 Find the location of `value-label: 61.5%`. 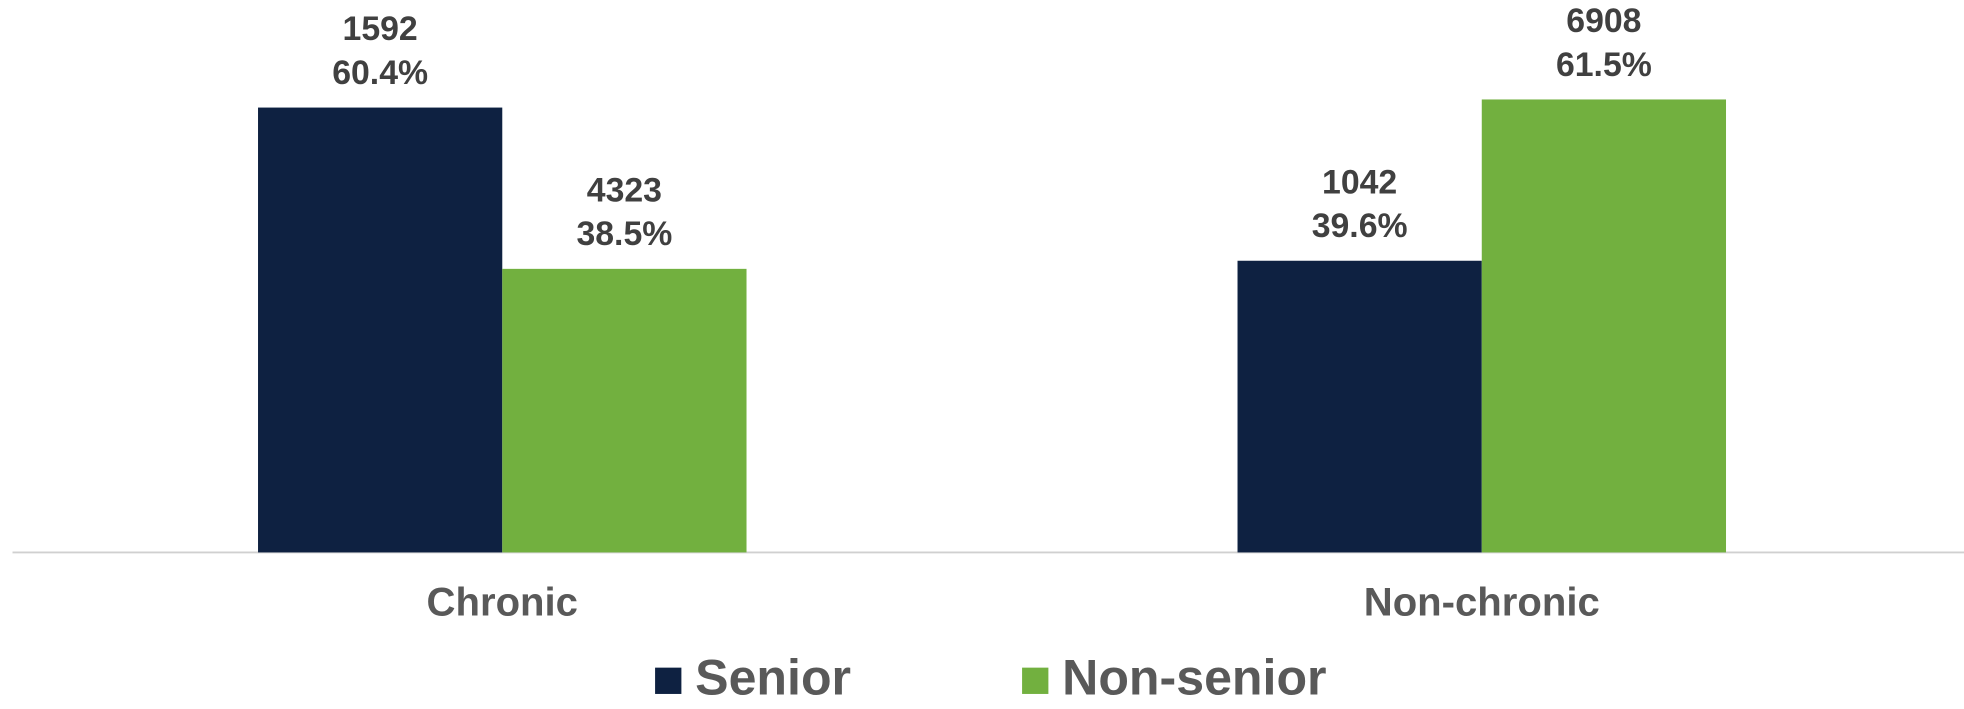

value-label: 61.5% is located at coordinates (1604, 65).